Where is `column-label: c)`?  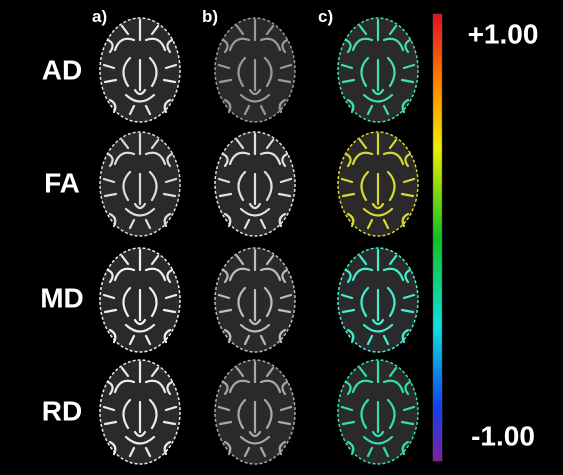
column-label: c) is located at coordinates (325, 16).